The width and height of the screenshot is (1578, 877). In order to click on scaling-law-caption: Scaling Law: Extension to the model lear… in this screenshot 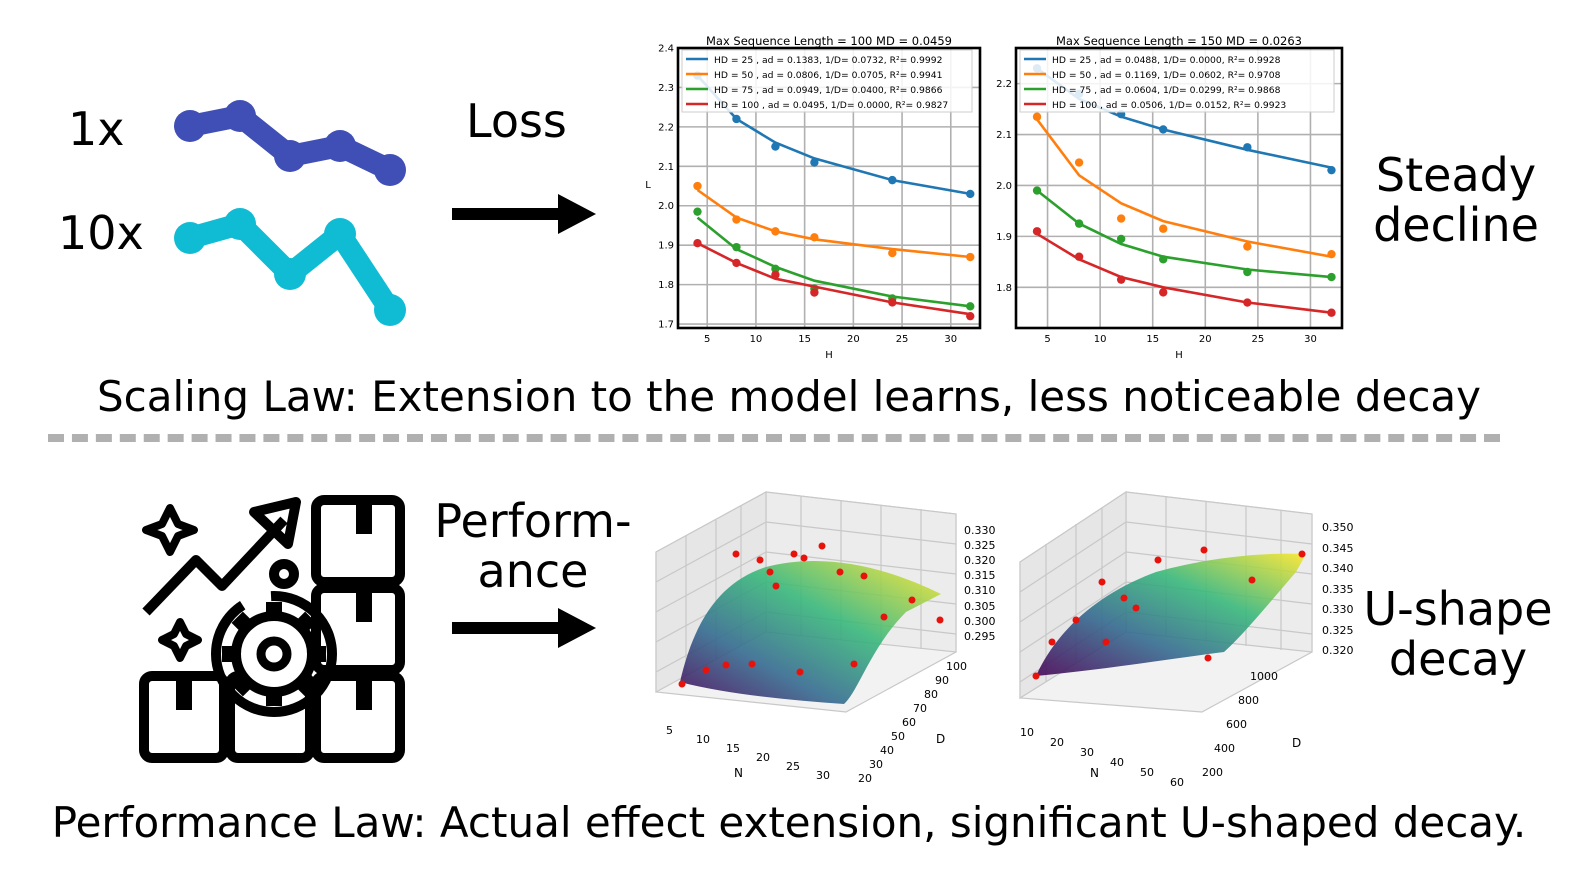, I will do `click(789, 396)`.